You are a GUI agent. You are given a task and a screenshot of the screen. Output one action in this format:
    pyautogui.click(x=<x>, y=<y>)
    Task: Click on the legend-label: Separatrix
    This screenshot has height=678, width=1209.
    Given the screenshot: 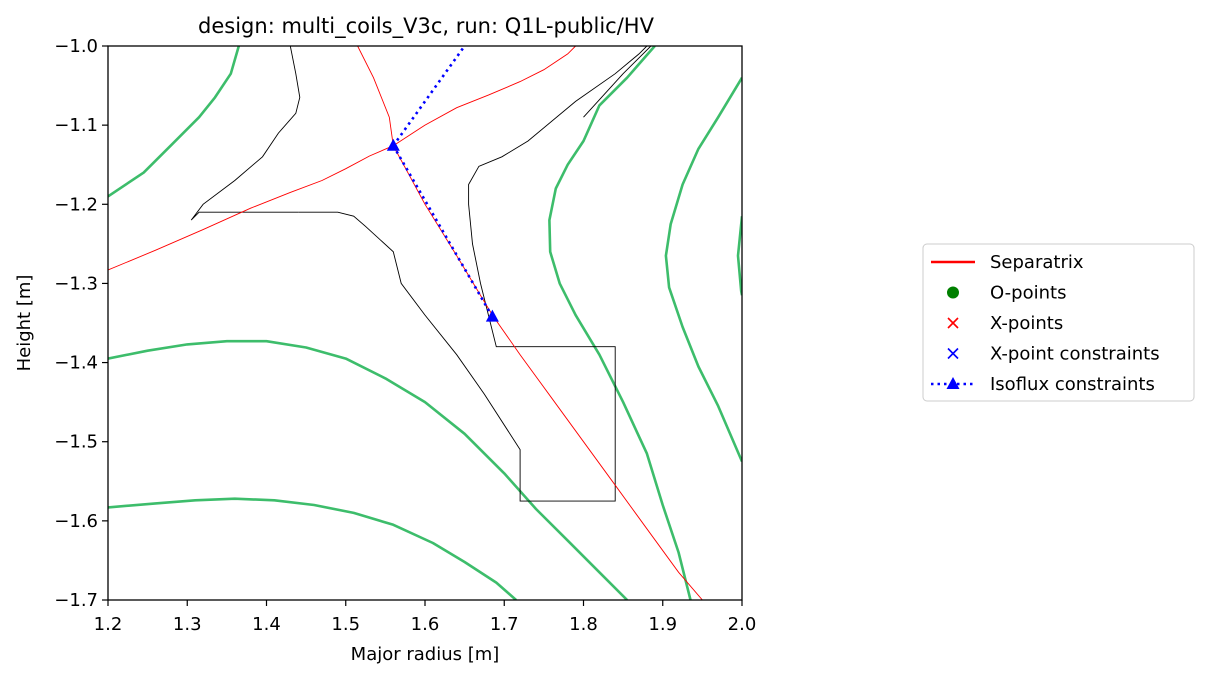 What is the action you would take?
    pyautogui.click(x=1037, y=262)
    